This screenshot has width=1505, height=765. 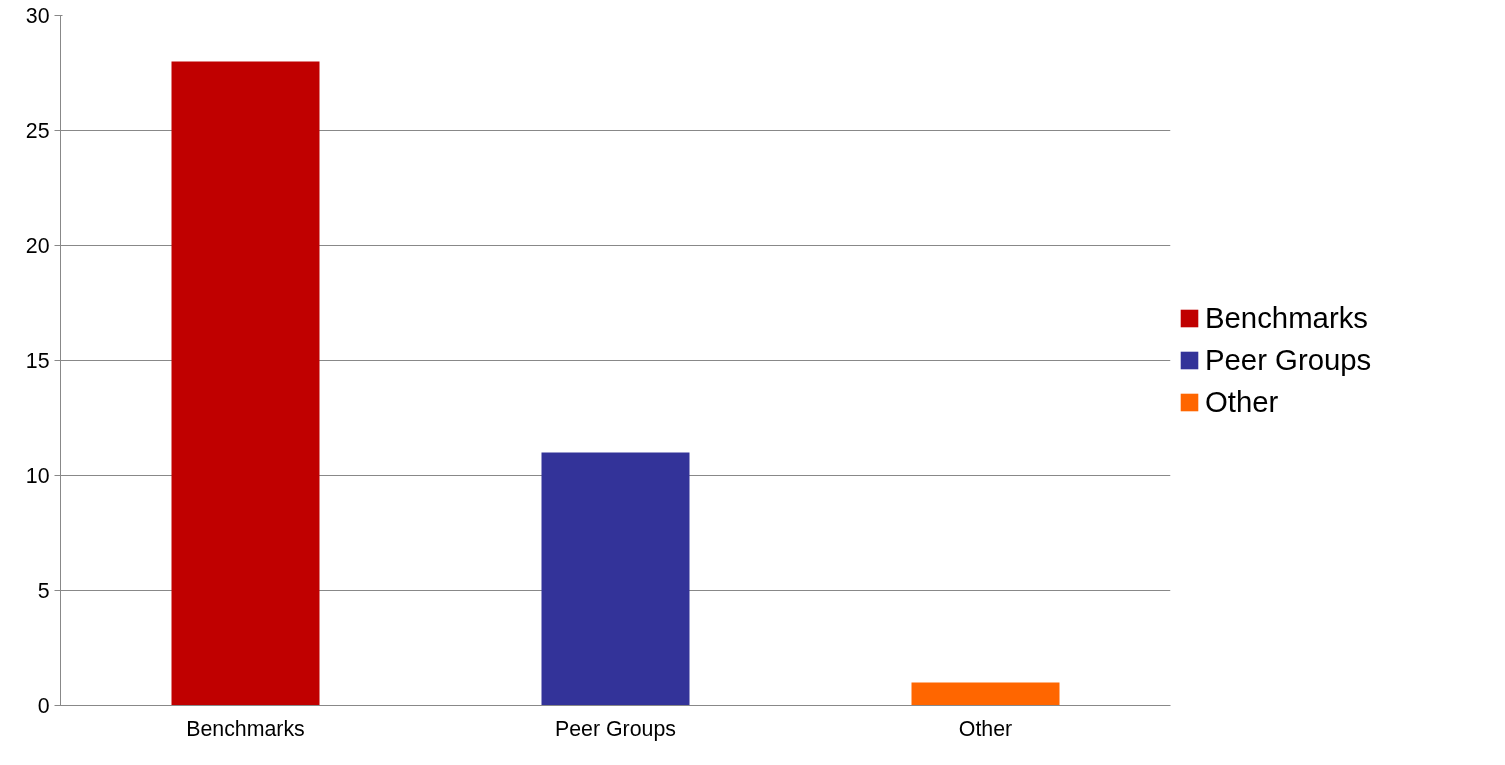 I want to click on y-tick-label: 15, so click(x=37, y=361).